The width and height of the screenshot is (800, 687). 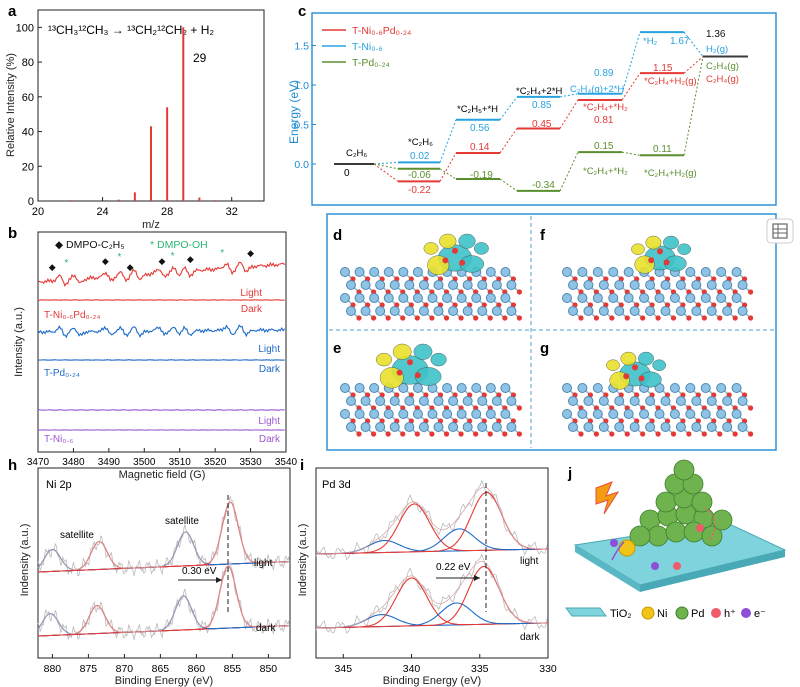 I want to click on bars-a, so click(x=143, y=114).